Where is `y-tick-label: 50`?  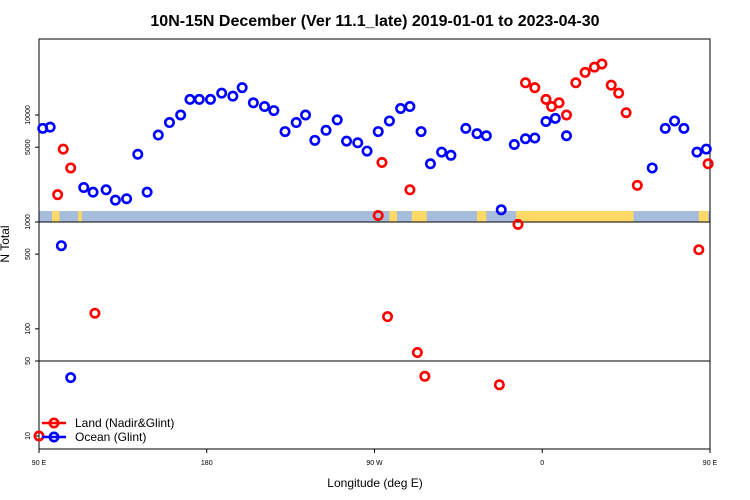 y-tick-label: 50 is located at coordinates (28, 361).